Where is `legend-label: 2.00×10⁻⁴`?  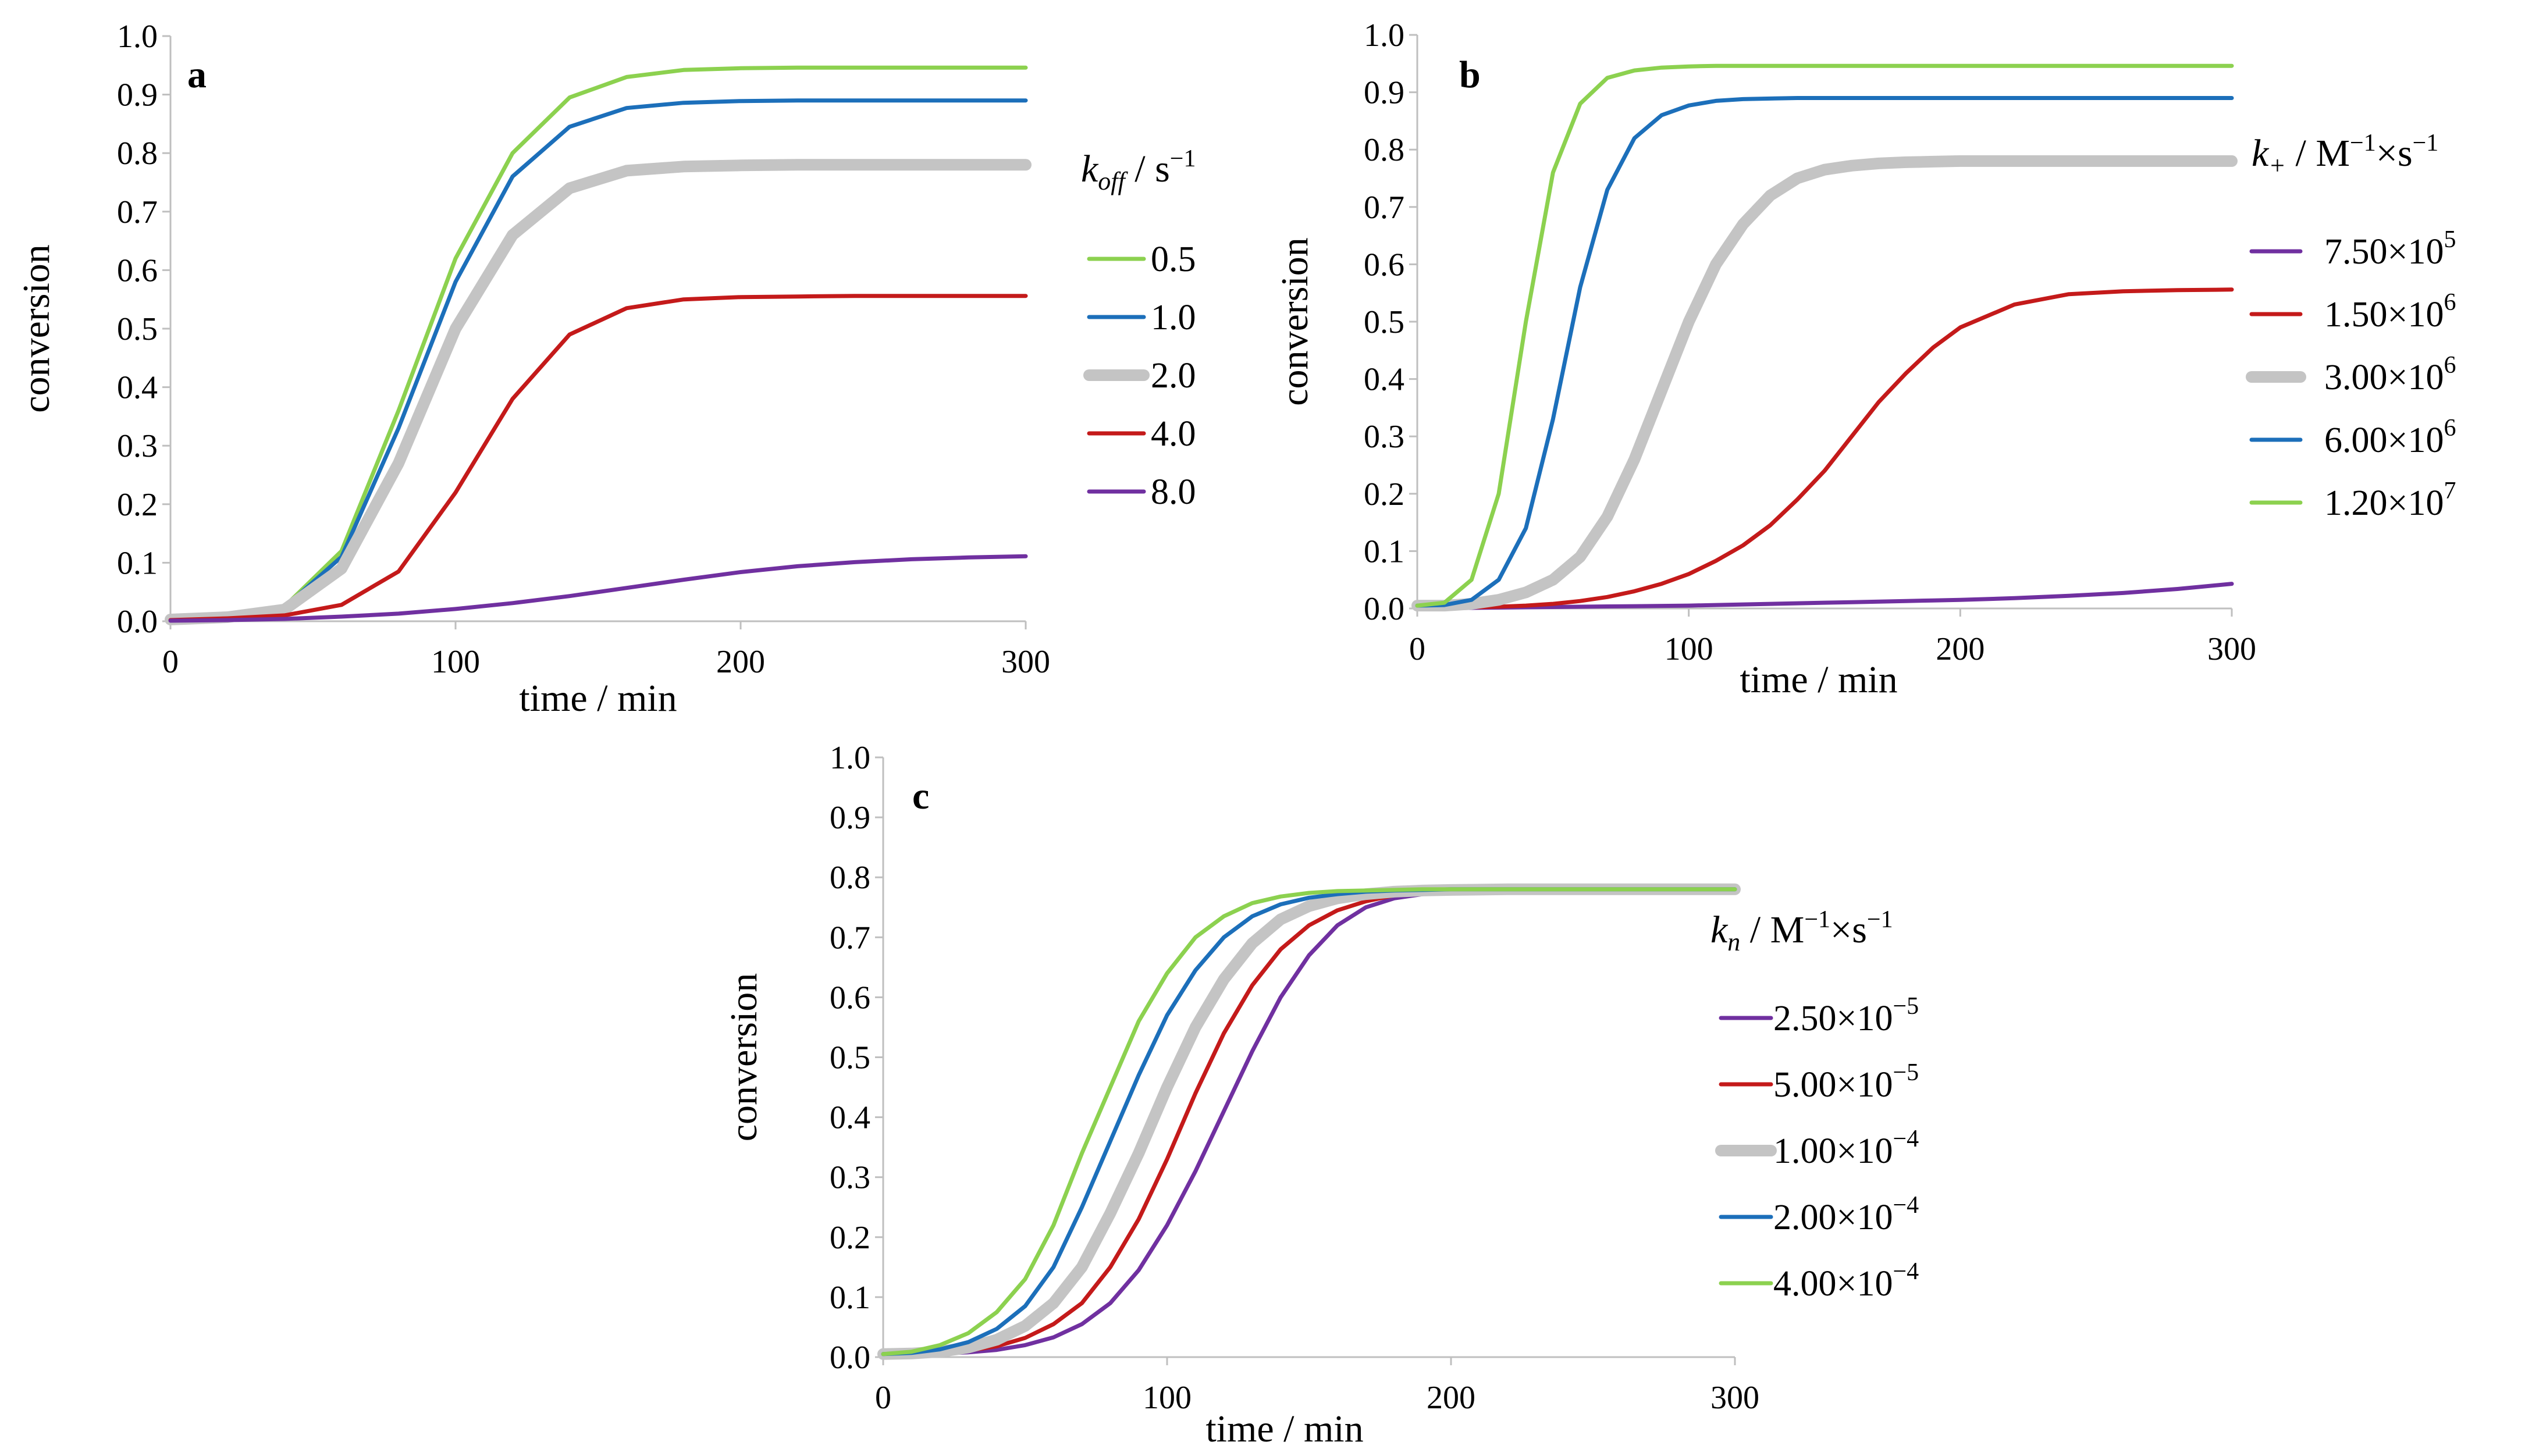
legend-label: 2.00×10⁻⁴ is located at coordinates (1846, 1214).